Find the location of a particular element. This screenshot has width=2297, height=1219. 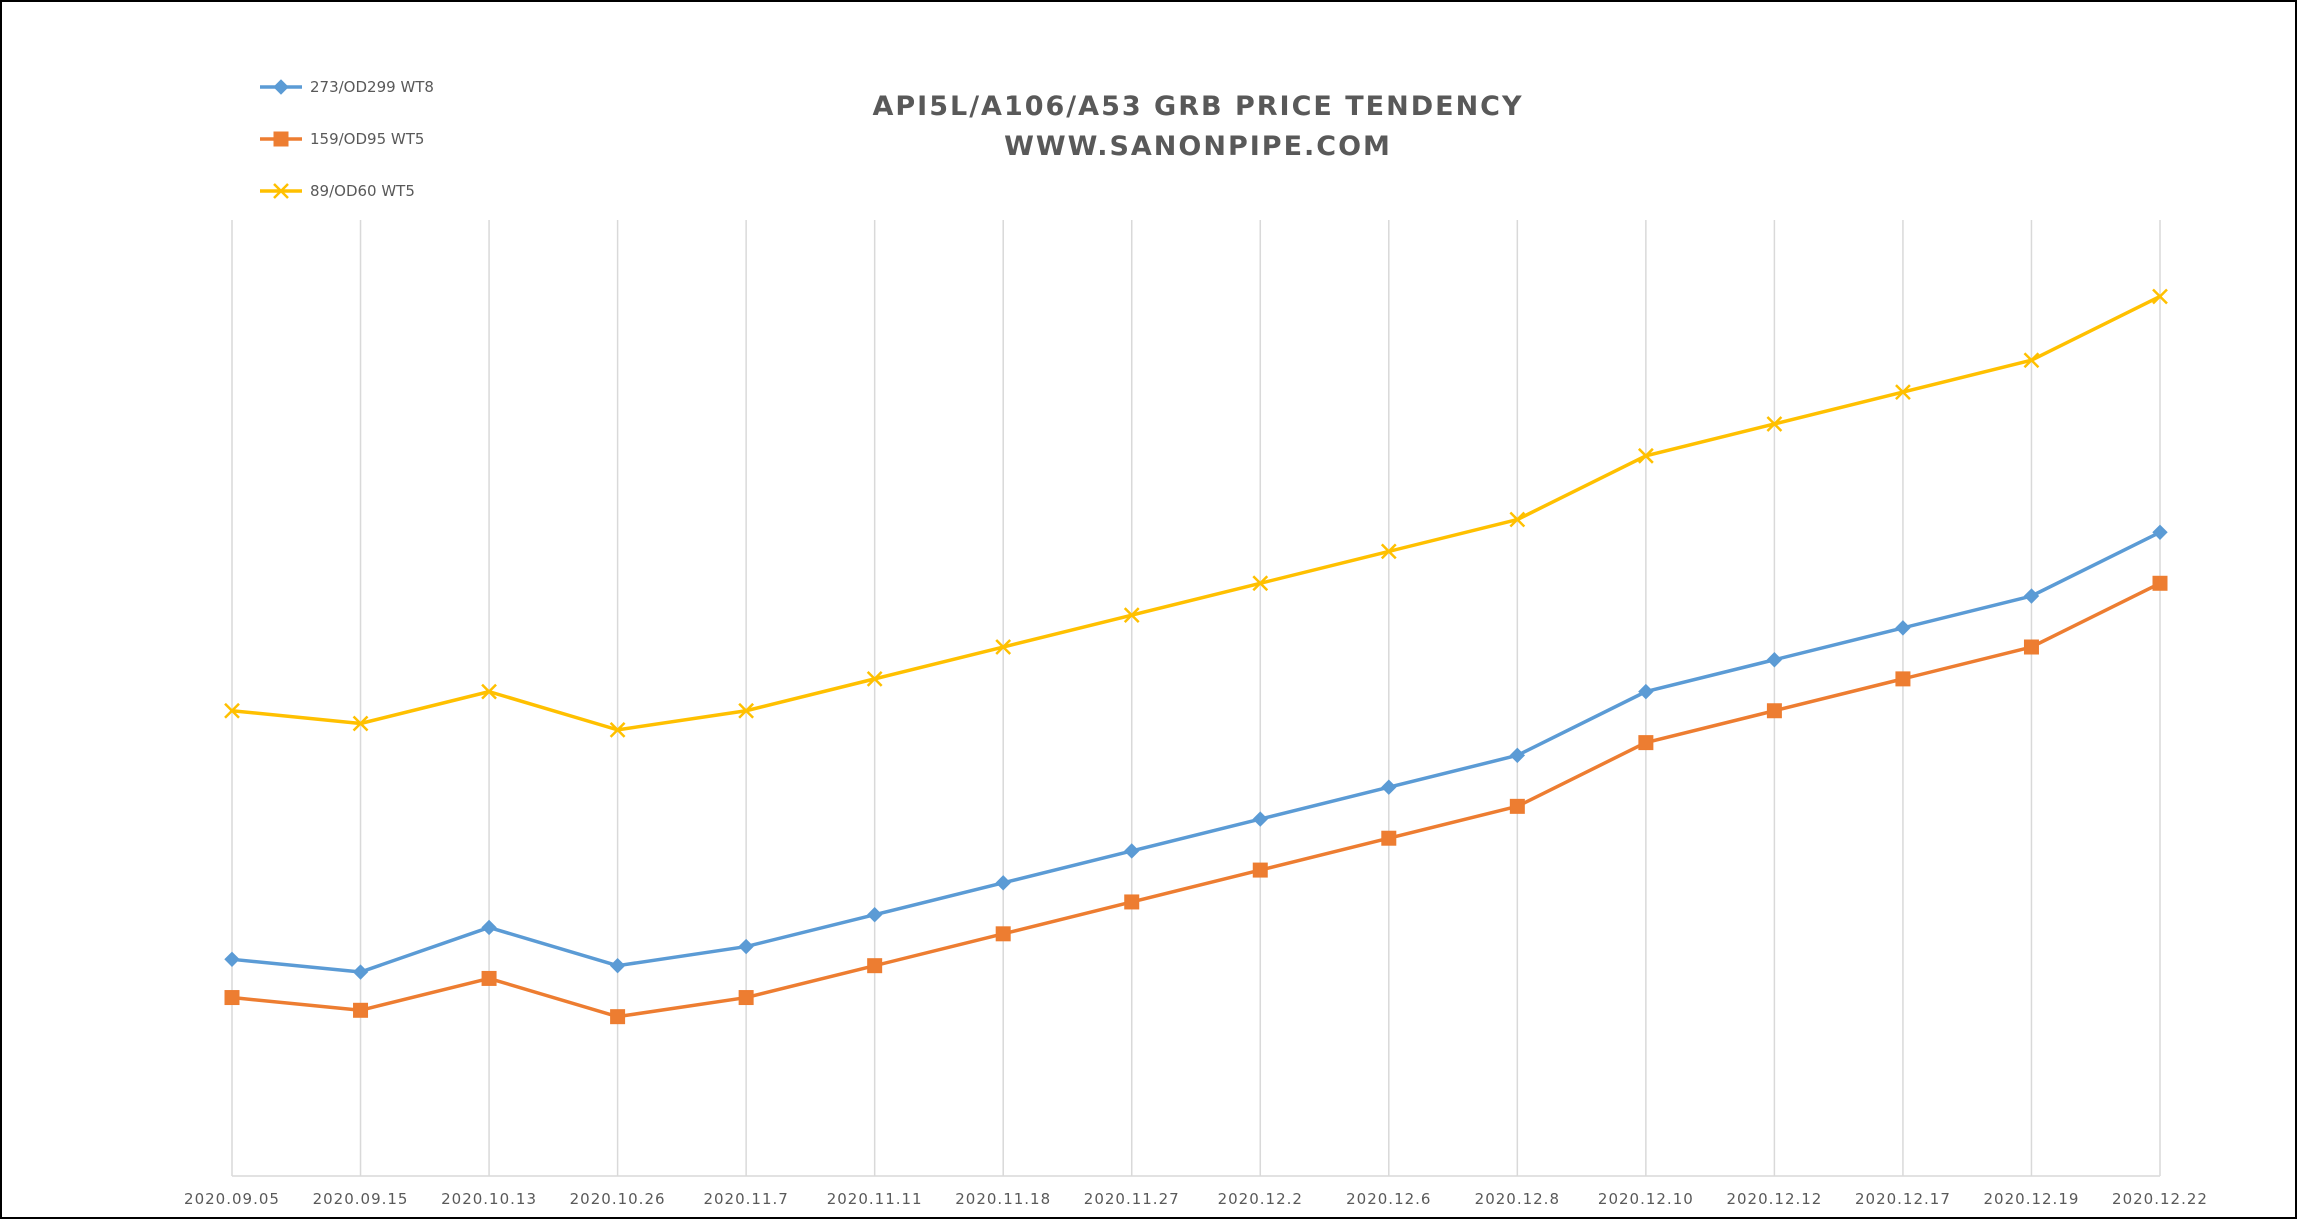

x-tick-label: 2020.12.22 is located at coordinates (2160, 1199).